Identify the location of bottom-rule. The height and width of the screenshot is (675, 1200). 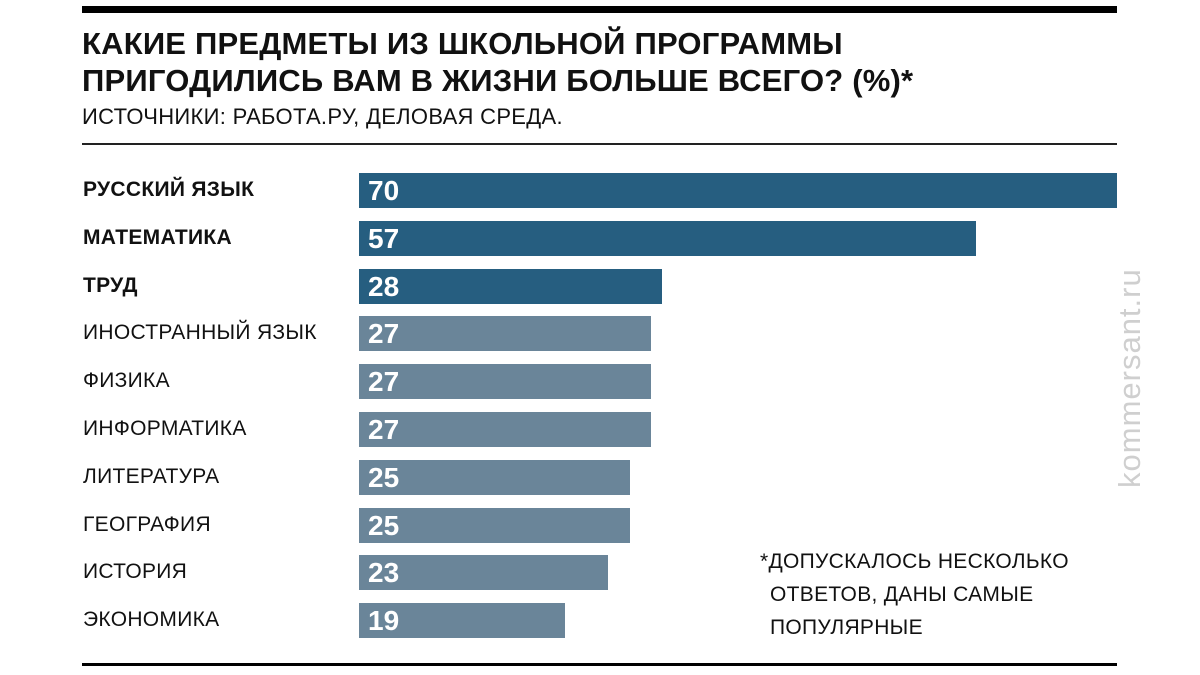
(599, 664).